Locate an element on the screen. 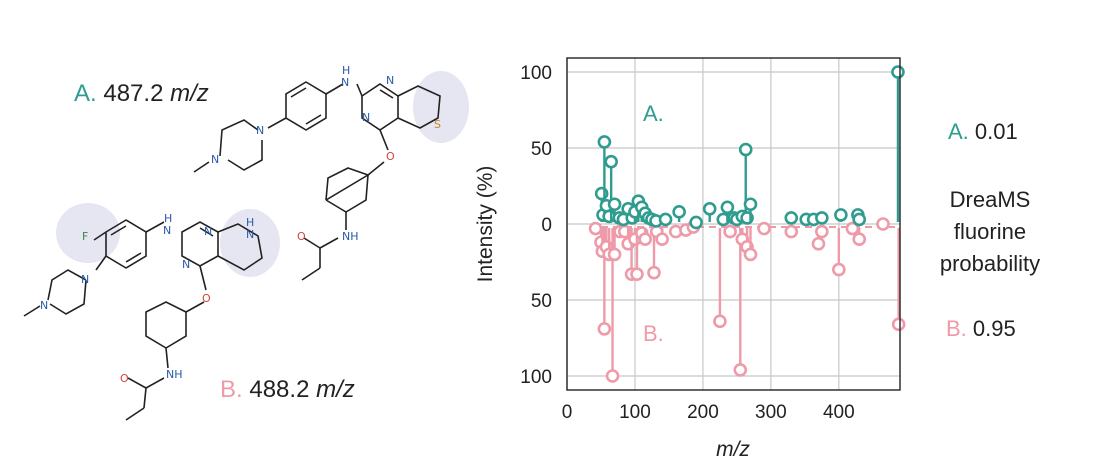 This screenshot has width=1106, height=466. prediction-b-label: B. is located at coordinates (956, 328).